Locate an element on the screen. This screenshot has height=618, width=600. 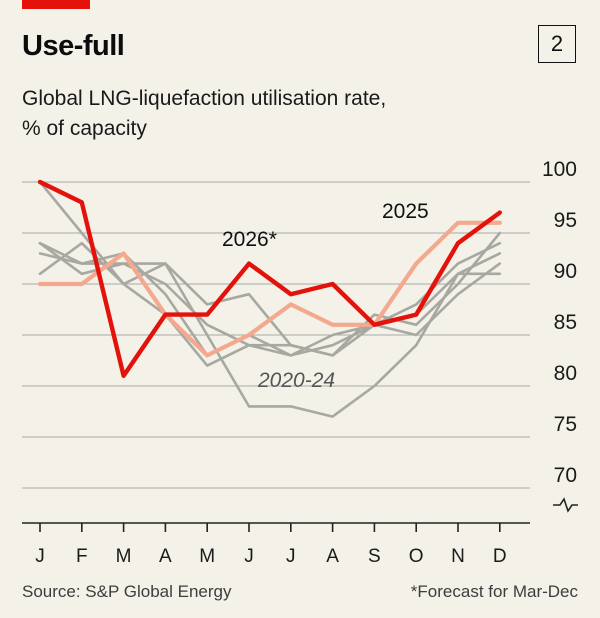
y-tick-label: 100 is located at coordinates (559, 169).